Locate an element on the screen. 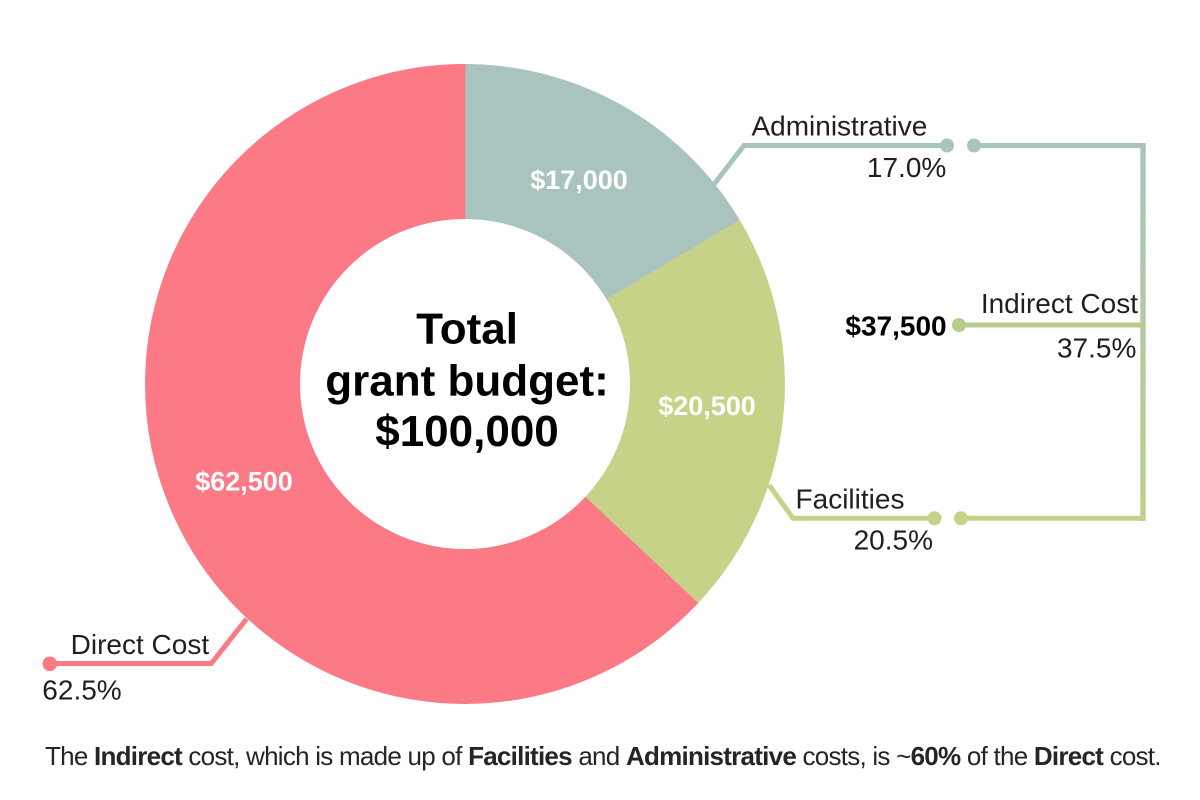 The width and height of the screenshot is (1200, 800). svg-text: 20.5% is located at coordinates (893, 540).